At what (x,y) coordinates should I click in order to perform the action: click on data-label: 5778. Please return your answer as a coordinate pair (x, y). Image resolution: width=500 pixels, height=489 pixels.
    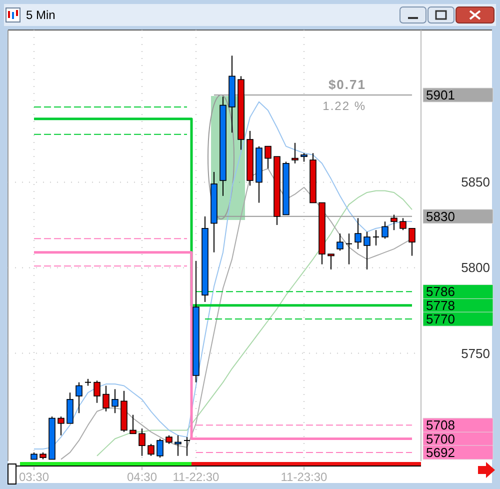
    Looking at the image, I should click on (440, 305).